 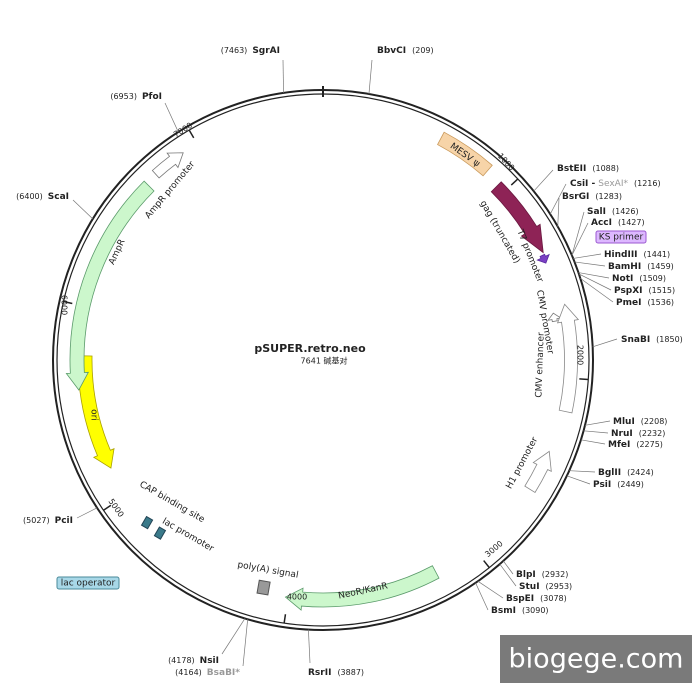 I want to click on site-label: (6400) ScaI, so click(x=42, y=197).